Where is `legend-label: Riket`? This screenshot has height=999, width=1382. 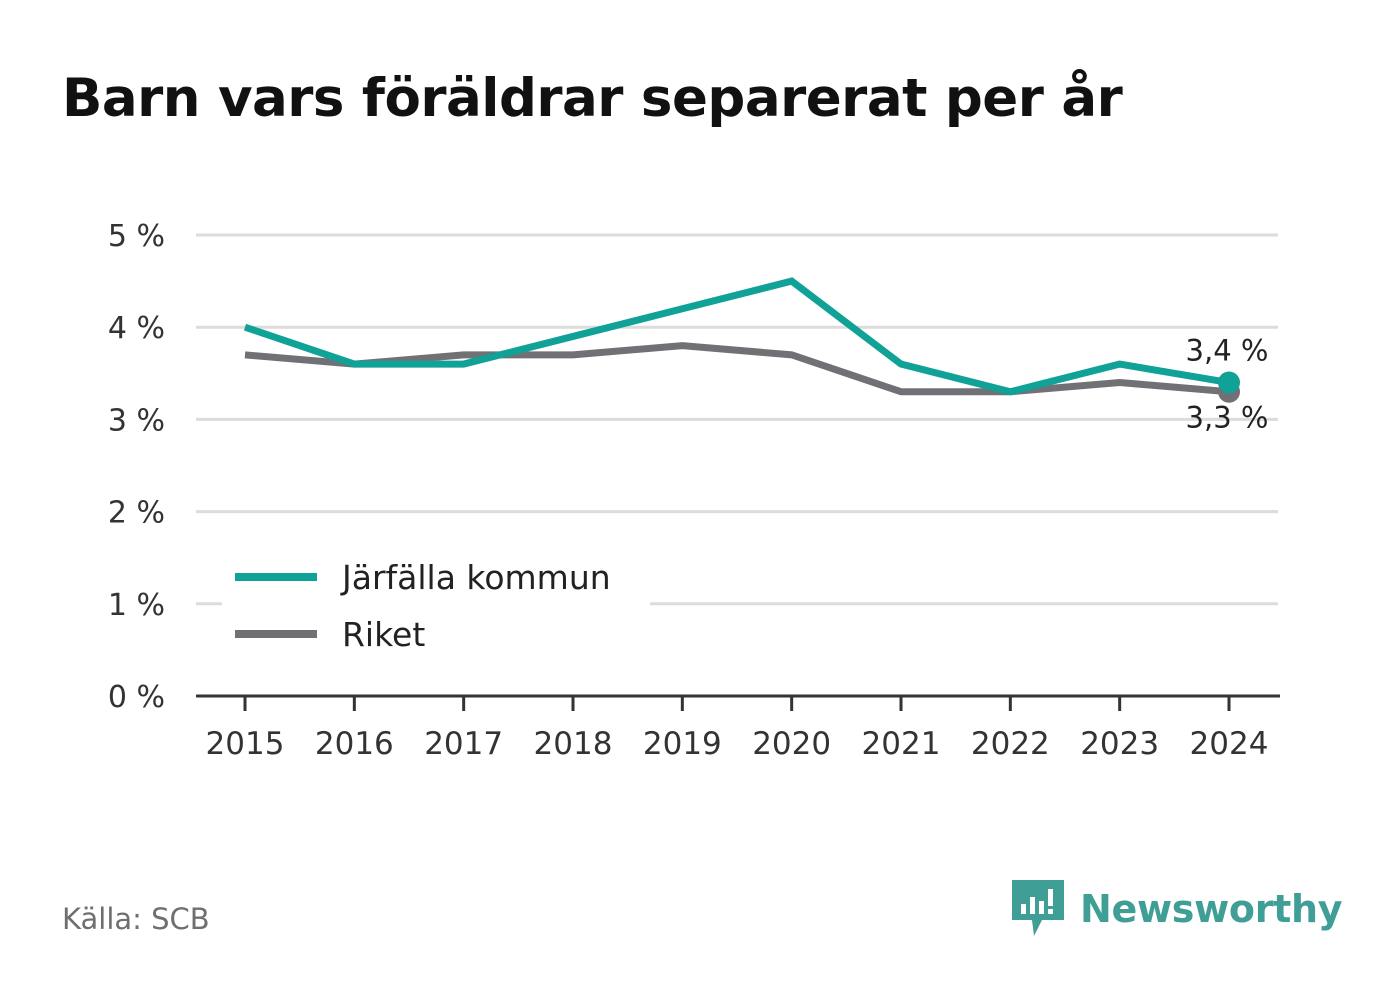
legend-label: Riket is located at coordinates (383, 634).